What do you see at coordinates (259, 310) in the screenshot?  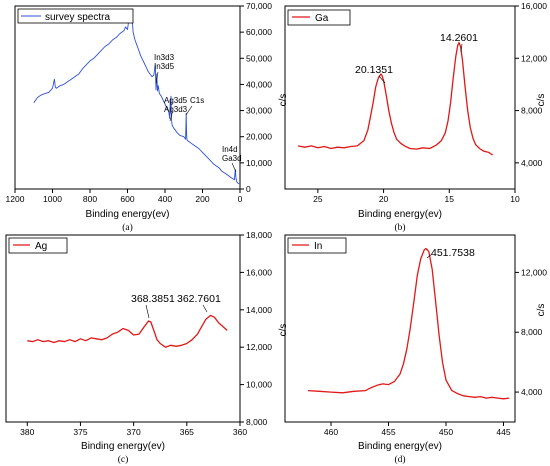 I see `y-tick-label: 14,000` at bounding box center [259, 310].